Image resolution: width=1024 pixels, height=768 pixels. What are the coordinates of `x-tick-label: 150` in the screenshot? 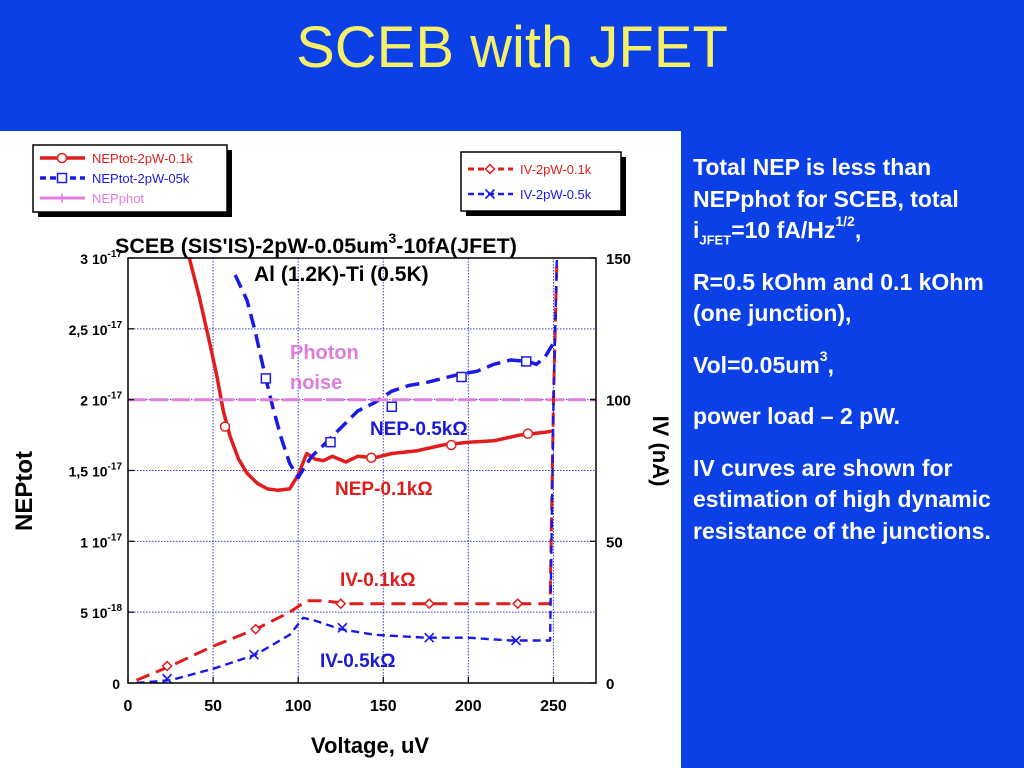 It's located at (383, 706).